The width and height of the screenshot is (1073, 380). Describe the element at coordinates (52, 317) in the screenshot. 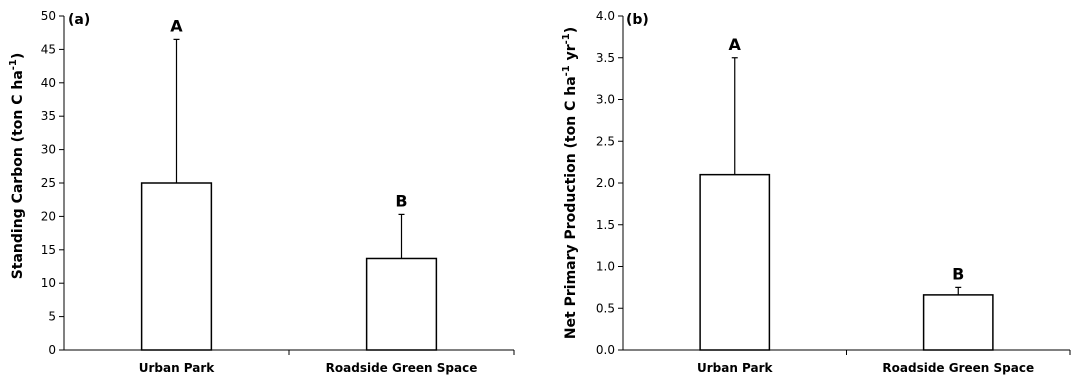

I see `y-tick-label-a: 5` at that location.